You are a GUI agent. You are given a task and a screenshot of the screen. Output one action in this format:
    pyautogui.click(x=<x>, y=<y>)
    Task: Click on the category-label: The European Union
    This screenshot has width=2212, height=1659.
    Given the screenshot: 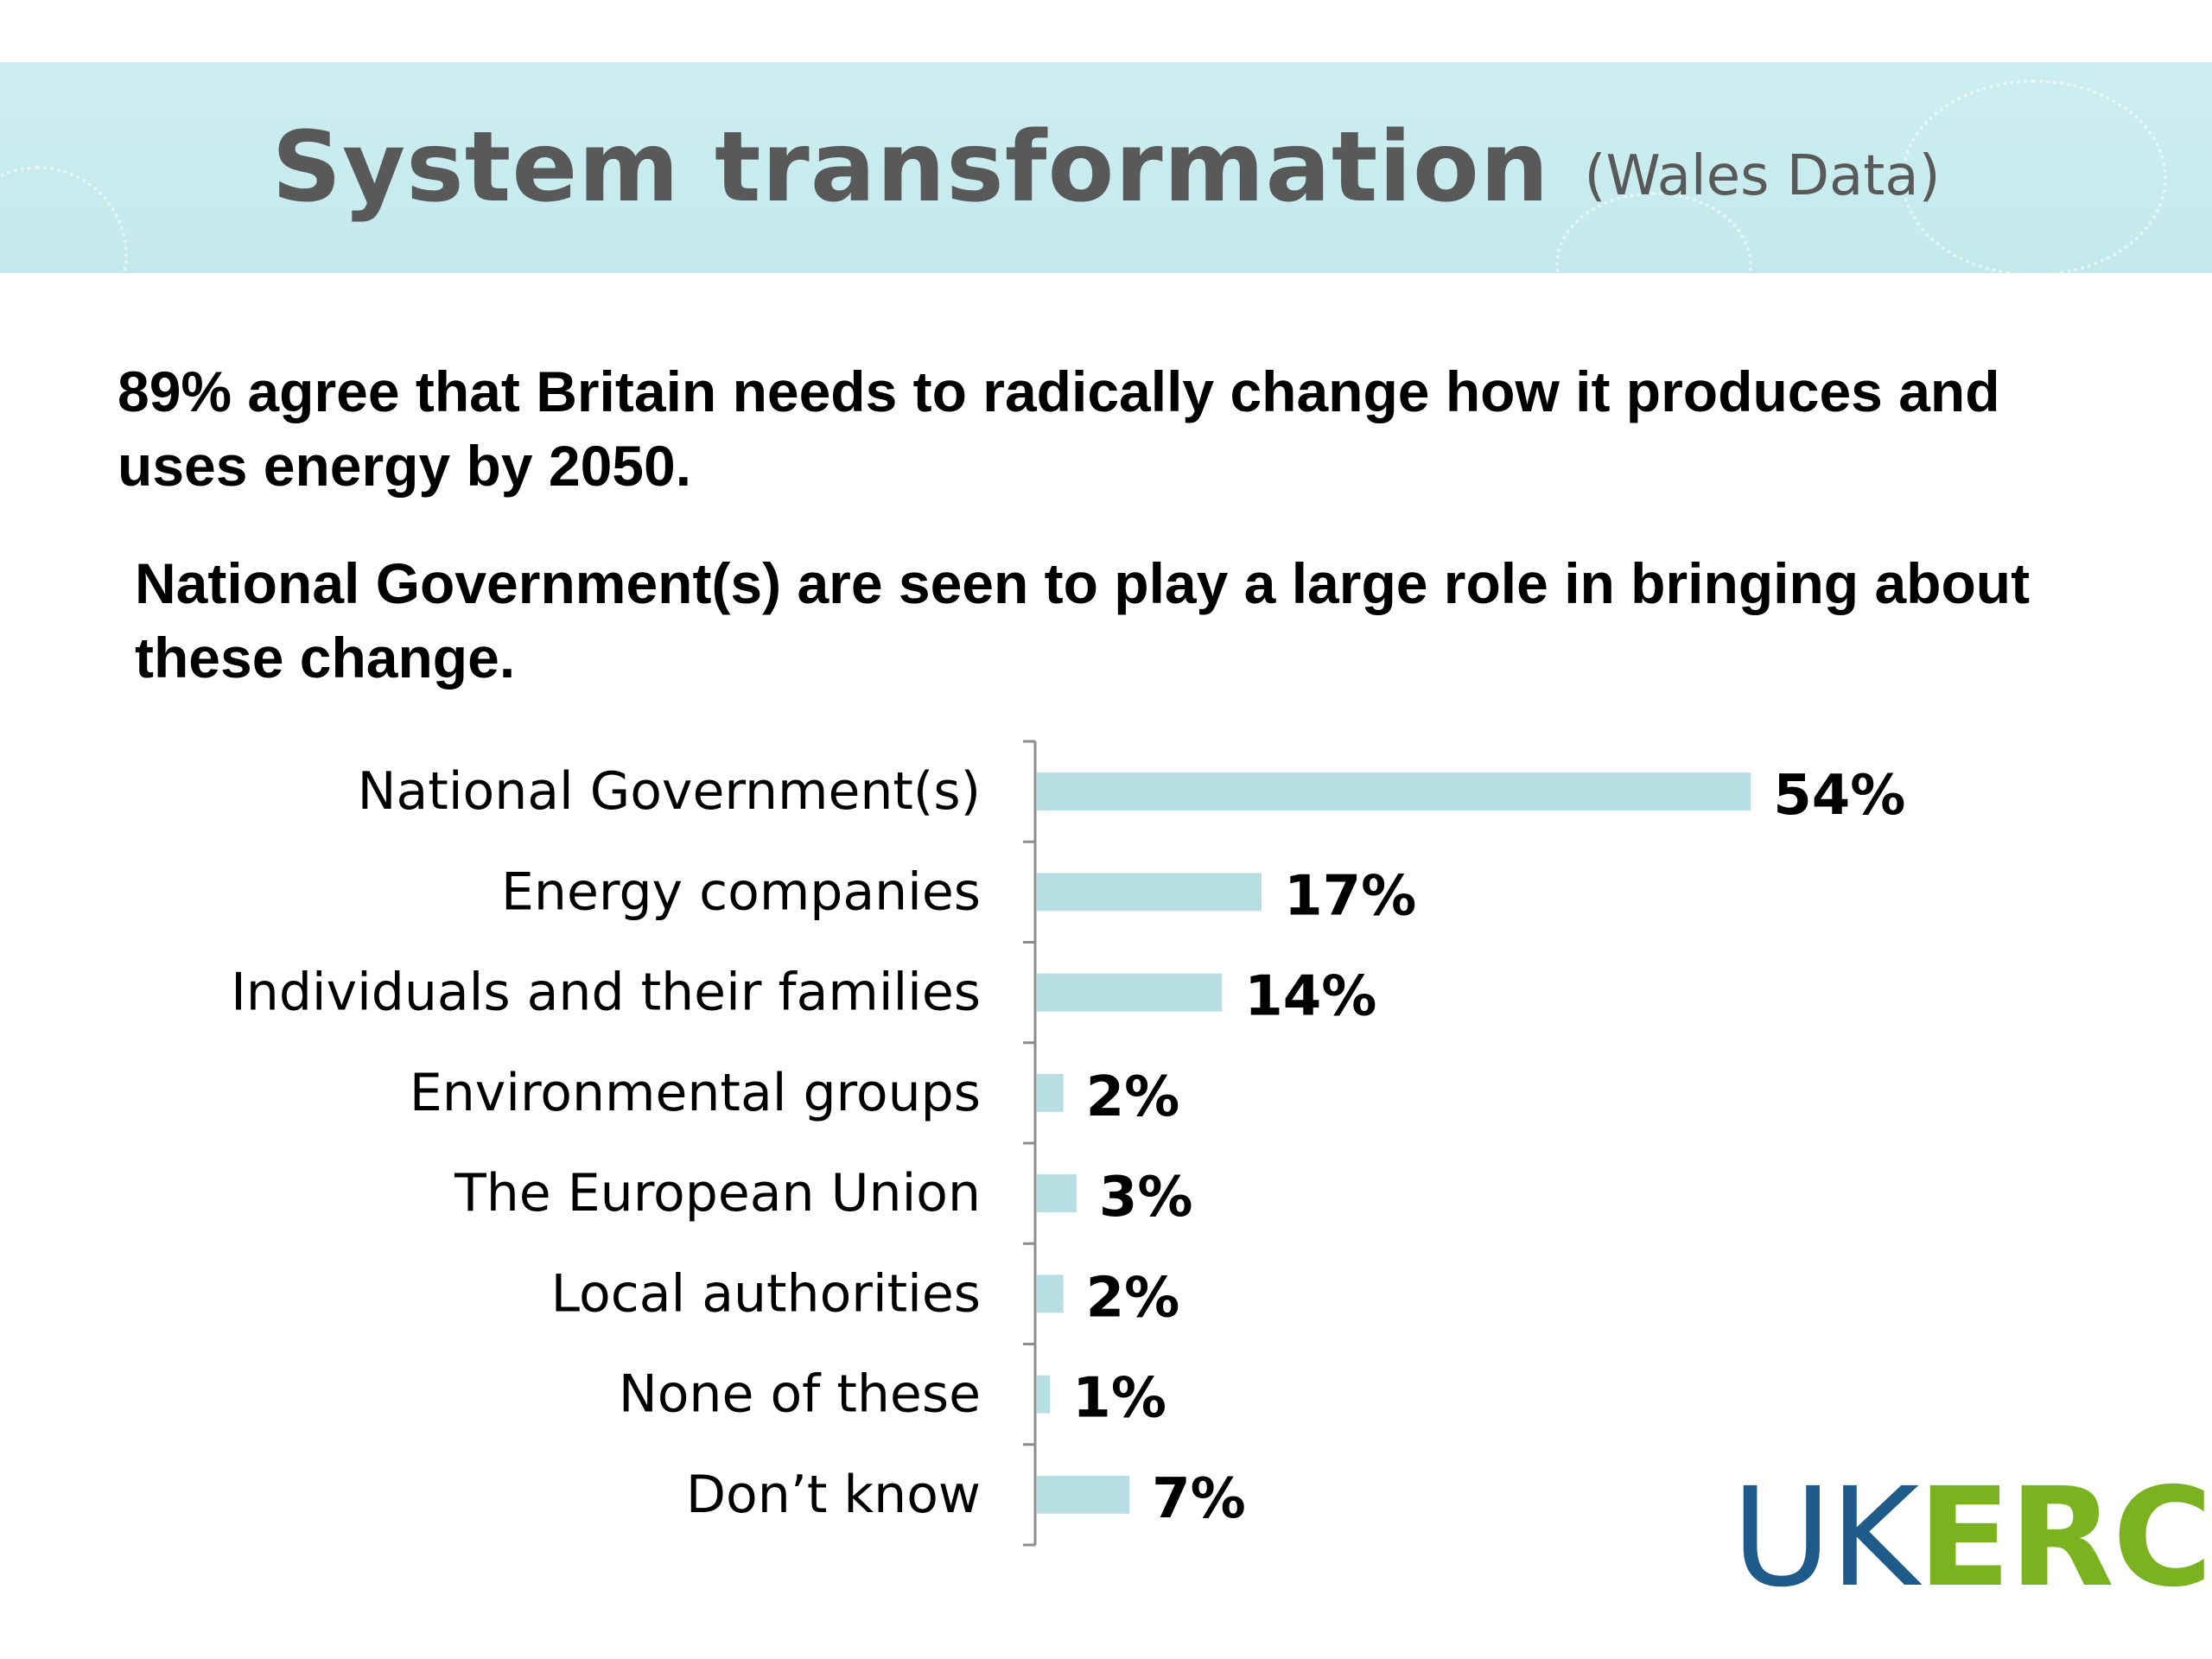 What is the action you would take?
    pyautogui.click(x=717, y=1193)
    